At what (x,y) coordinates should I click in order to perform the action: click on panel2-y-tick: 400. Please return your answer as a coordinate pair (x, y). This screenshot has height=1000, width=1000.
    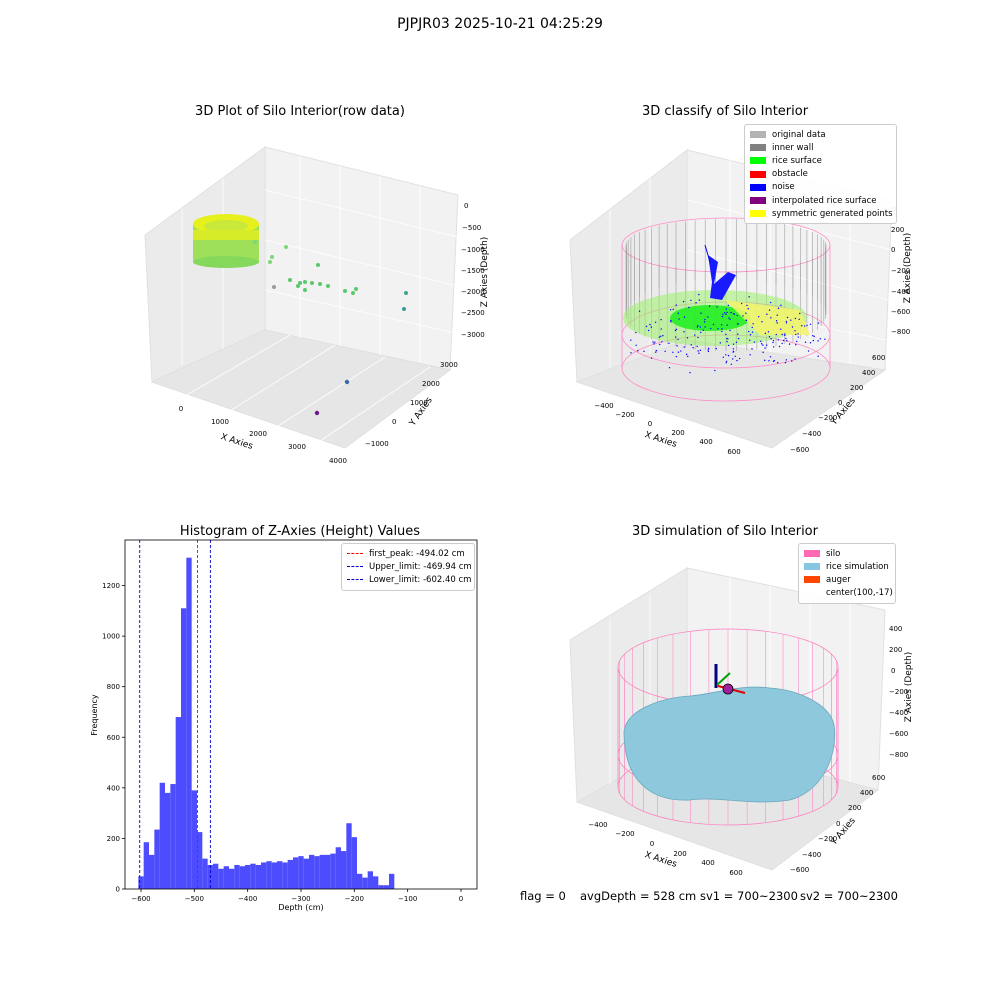
    Looking at the image, I should click on (868, 373).